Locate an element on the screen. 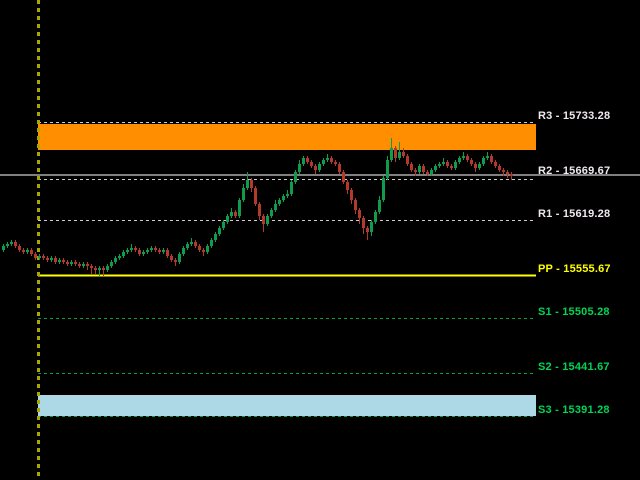 The width and height of the screenshot is (640, 480). pivot-label-r1: R1 - 15619.28 is located at coordinates (574, 214).